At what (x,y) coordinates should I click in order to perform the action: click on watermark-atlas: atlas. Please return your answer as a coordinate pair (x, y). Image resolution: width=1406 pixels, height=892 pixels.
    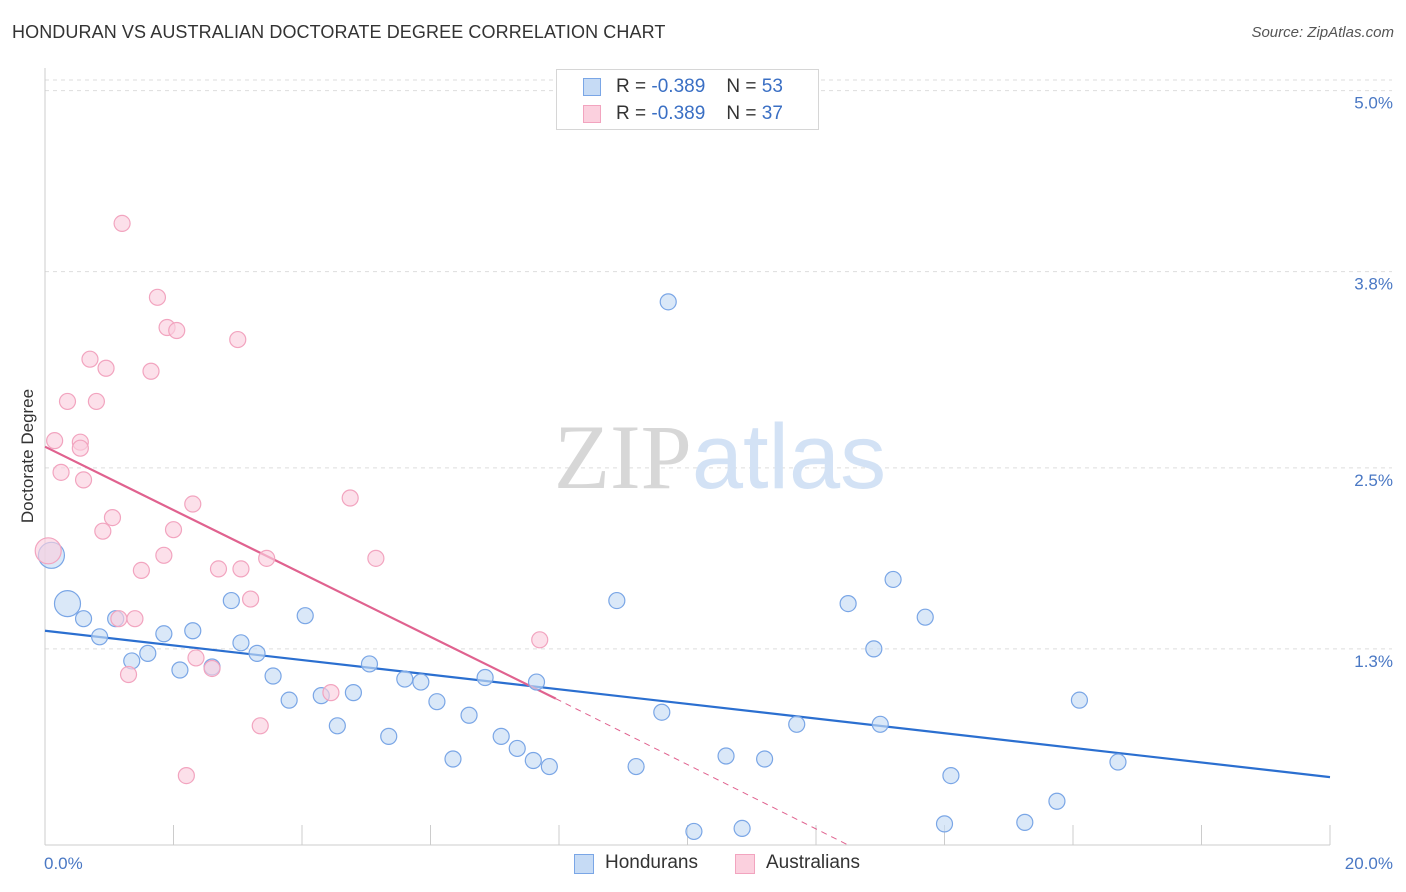
    Looking at the image, I should click on (789, 457).